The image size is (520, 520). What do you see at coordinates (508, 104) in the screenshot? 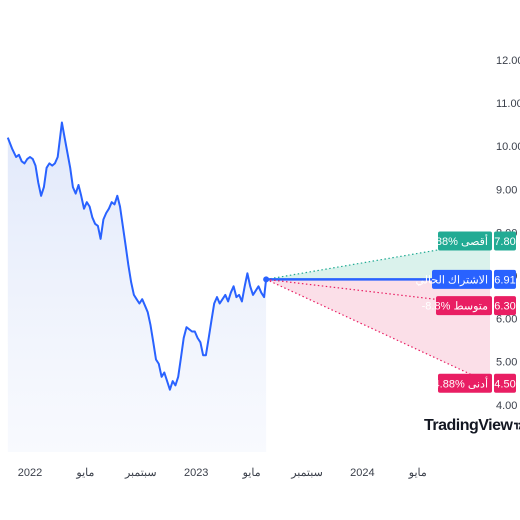
I see `y-tick-label: 11.00` at bounding box center [508, 104].